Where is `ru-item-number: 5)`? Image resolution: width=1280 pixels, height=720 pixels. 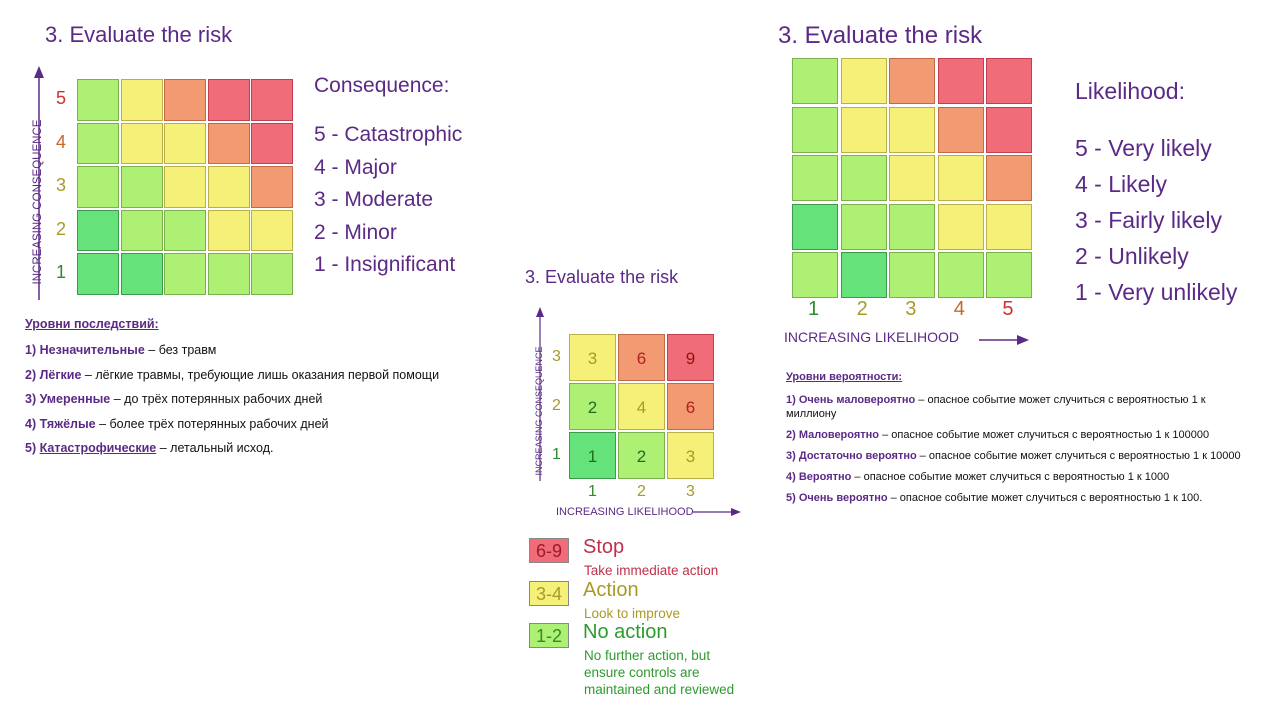
ru-item-number: 5) is located at coordinates (32, 448).